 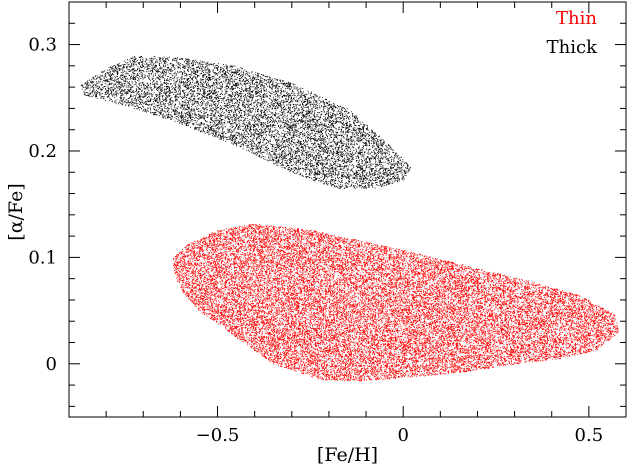 What do you see at coordinates (51, 364) in the screenshot?
I see `y-tick-label: 0` at bounding box center [51, 364].